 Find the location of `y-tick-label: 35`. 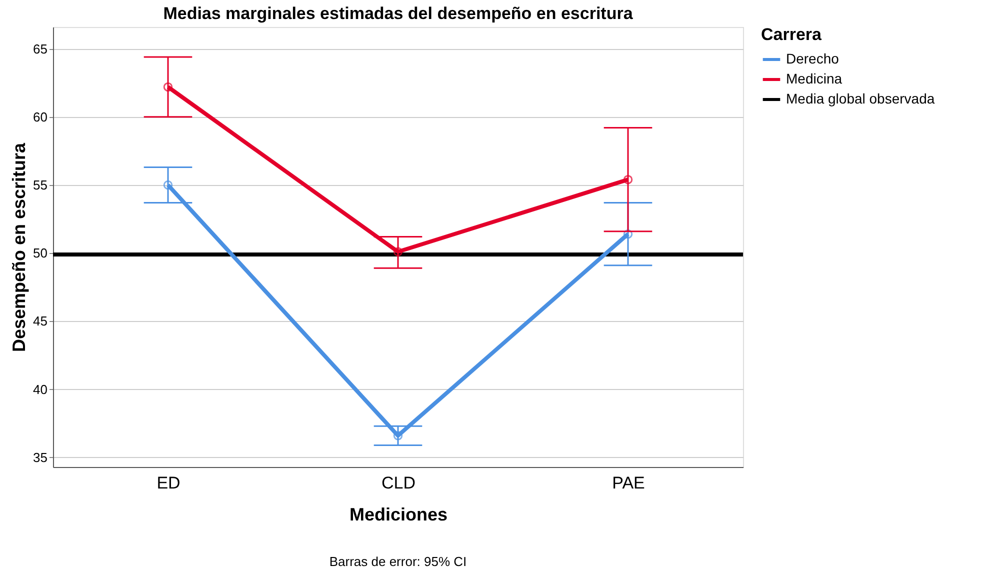

y-tick-label: 35 is located at coordinates (40, 457).